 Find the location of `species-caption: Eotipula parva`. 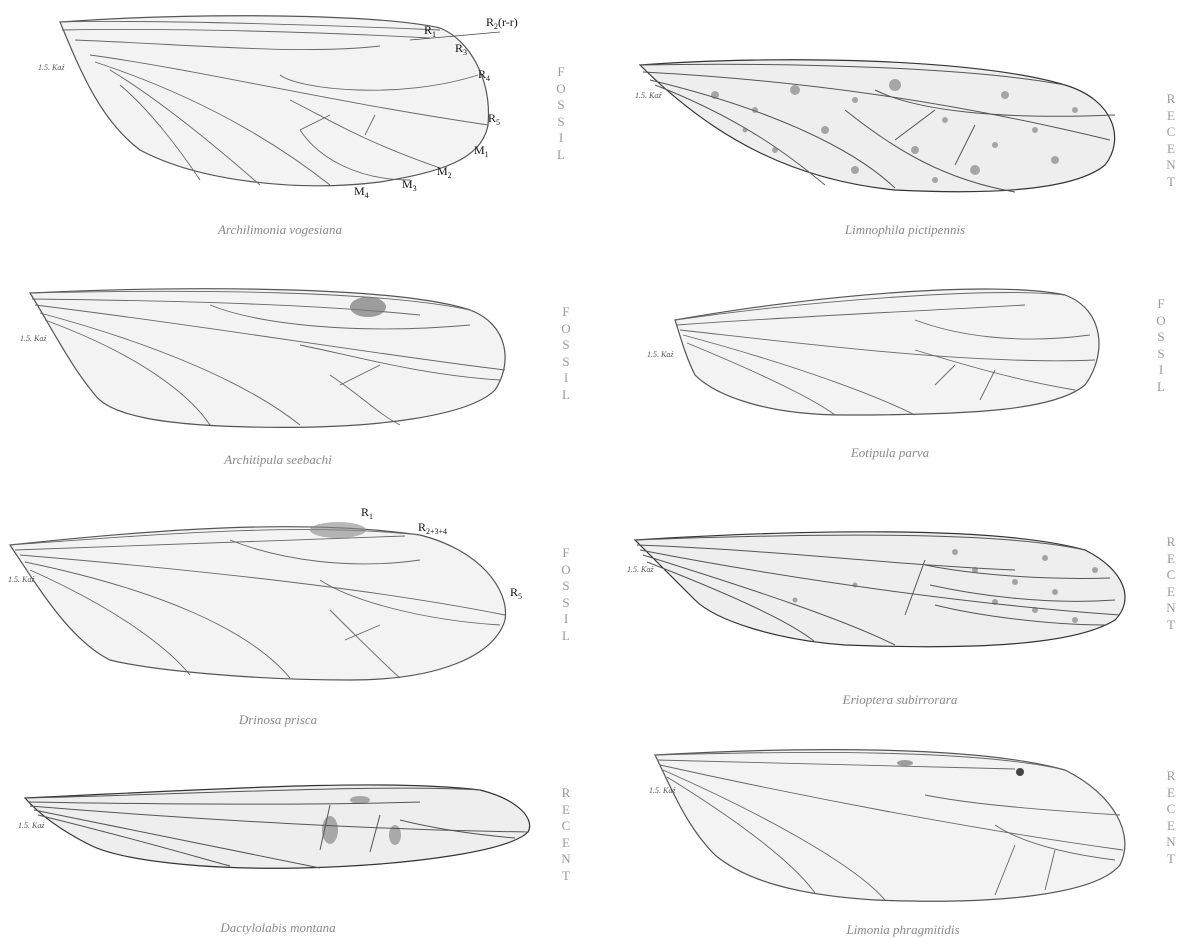

species-caption: Eotipula parva is located at coordinates (890, 452).